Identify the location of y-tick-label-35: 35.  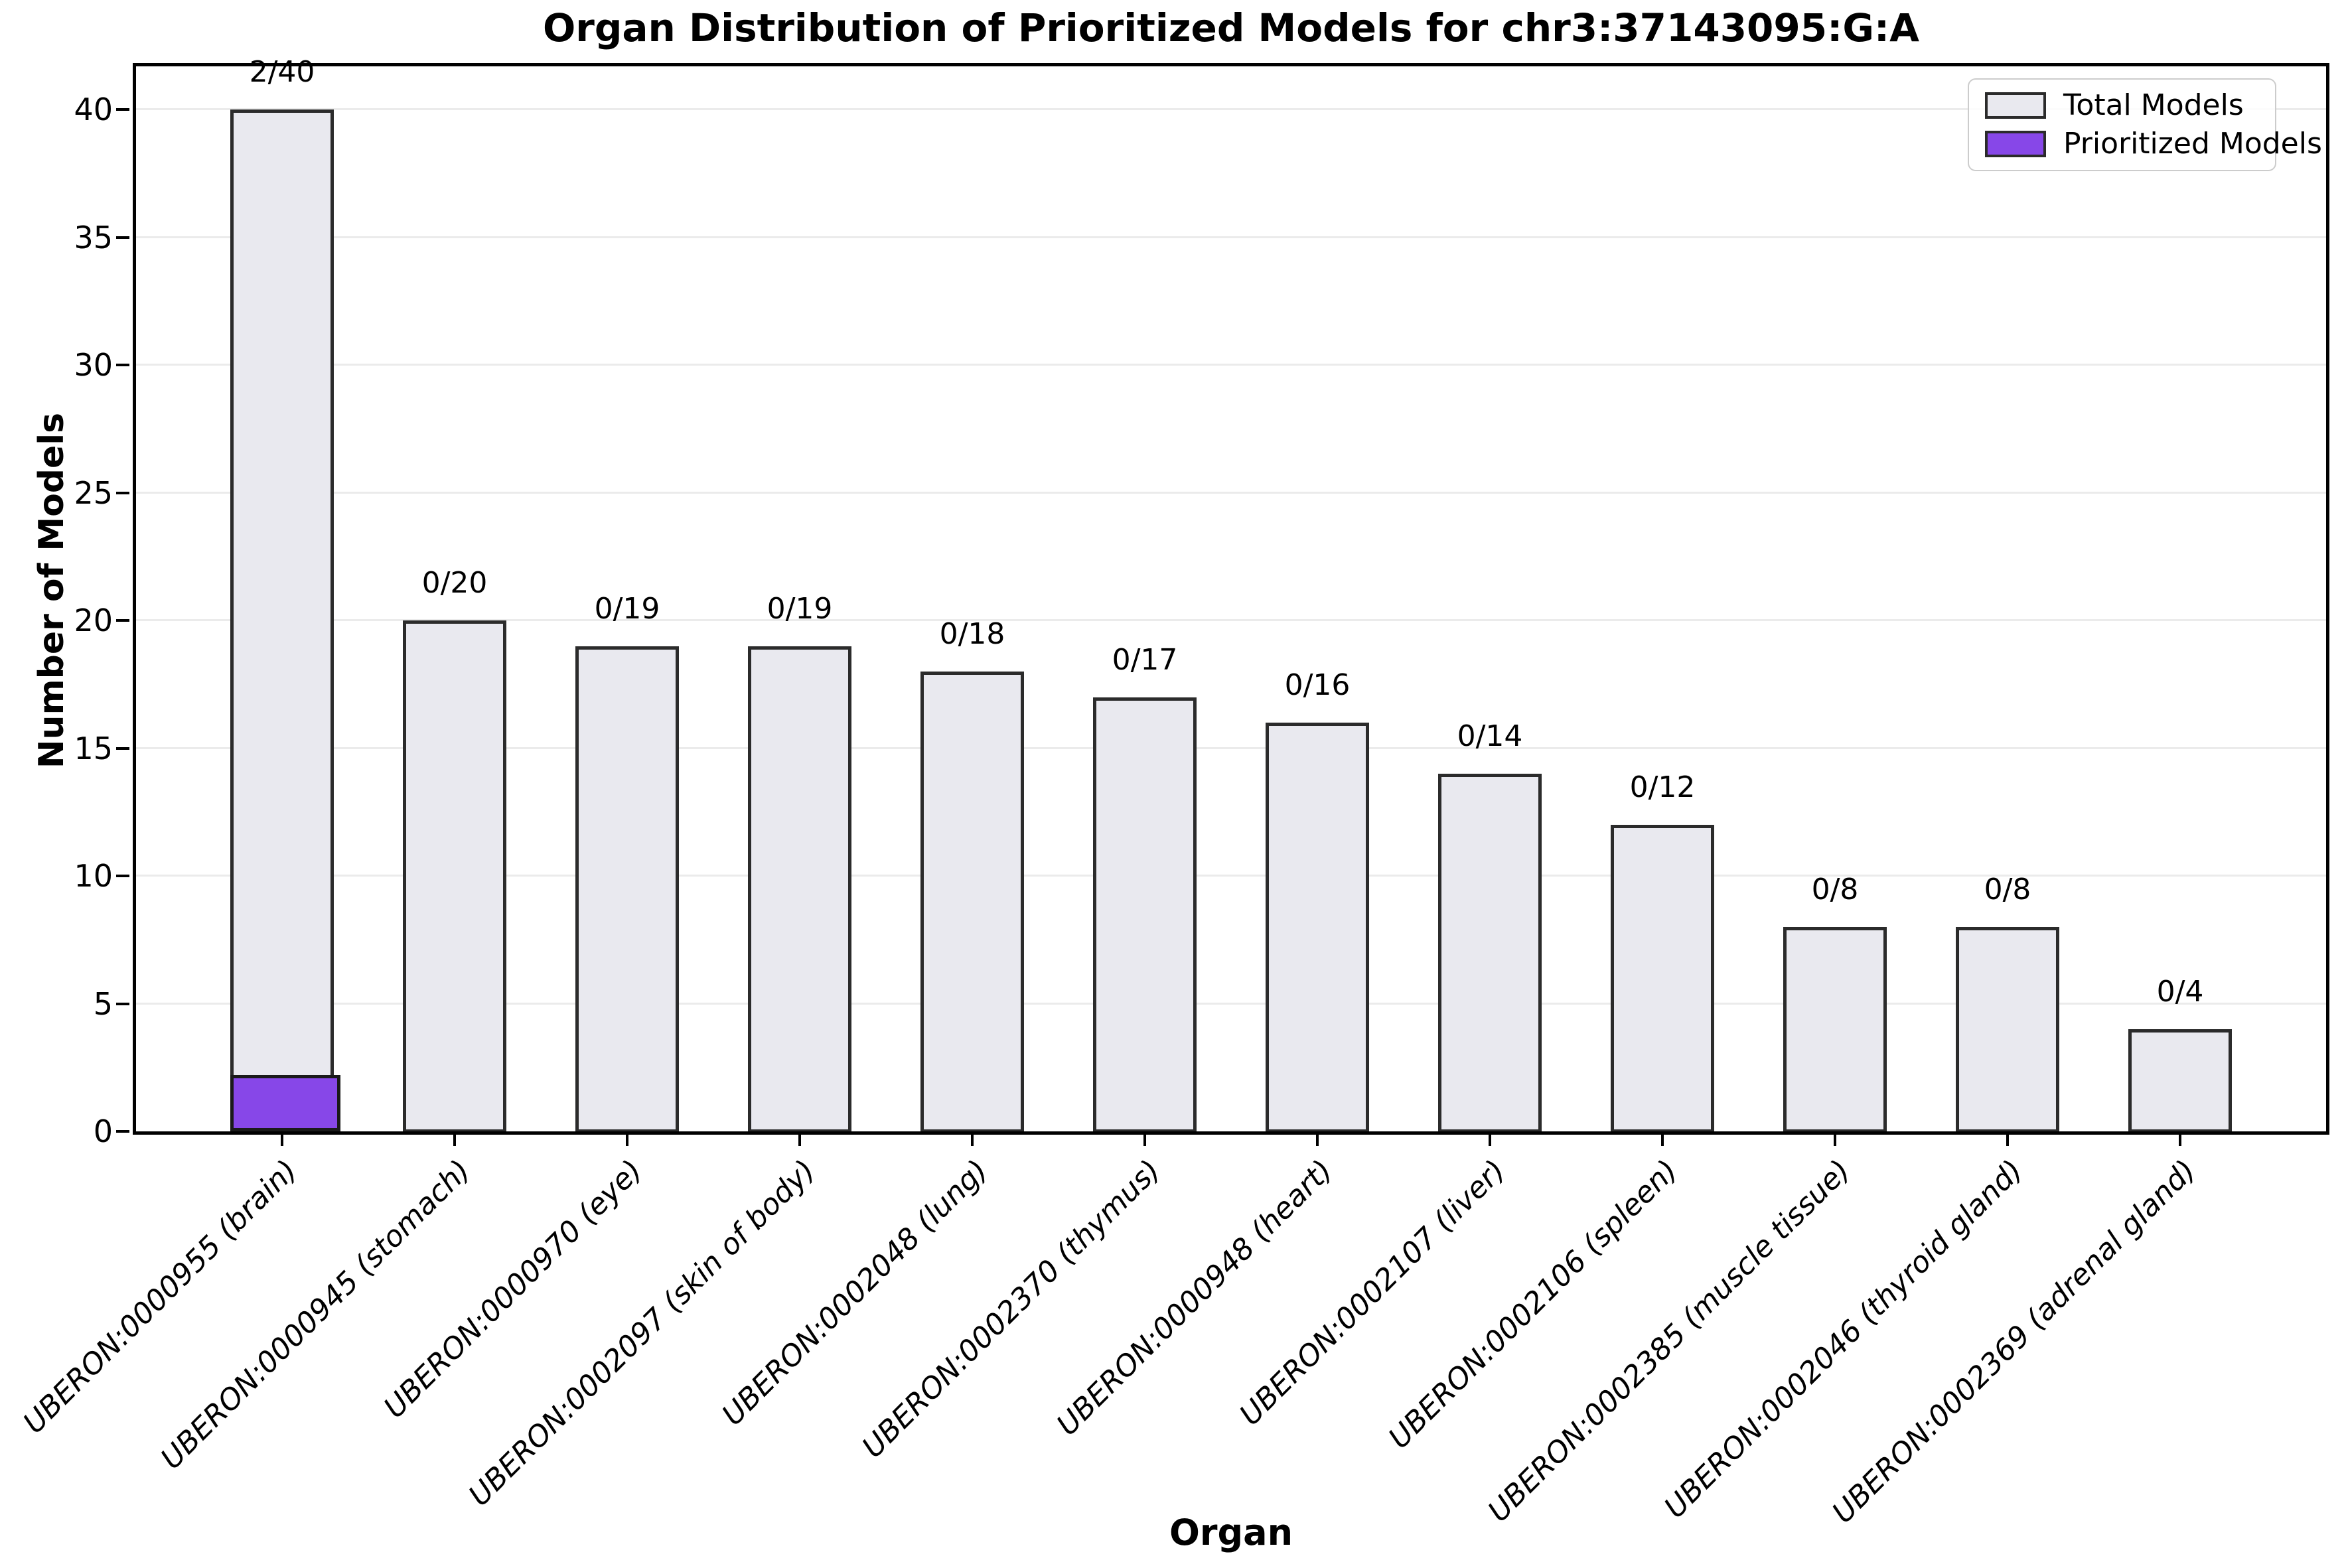
(93, 237).